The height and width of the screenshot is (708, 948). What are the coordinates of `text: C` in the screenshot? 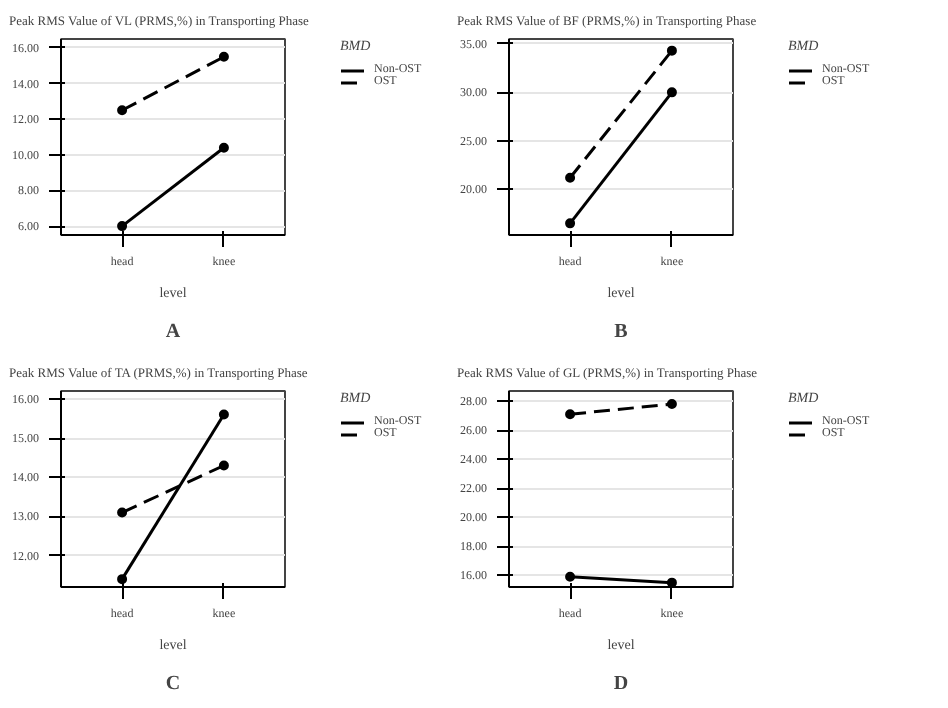 It's located at (173, 684).